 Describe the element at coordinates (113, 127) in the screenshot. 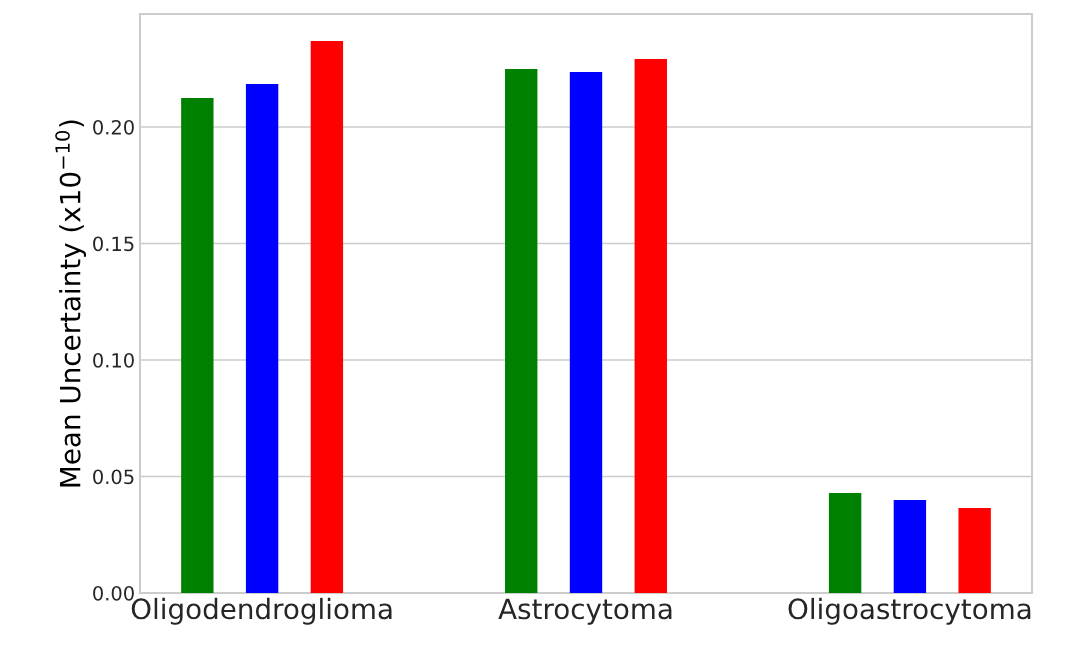

I see `y-tick-label: 0.20` at that location.